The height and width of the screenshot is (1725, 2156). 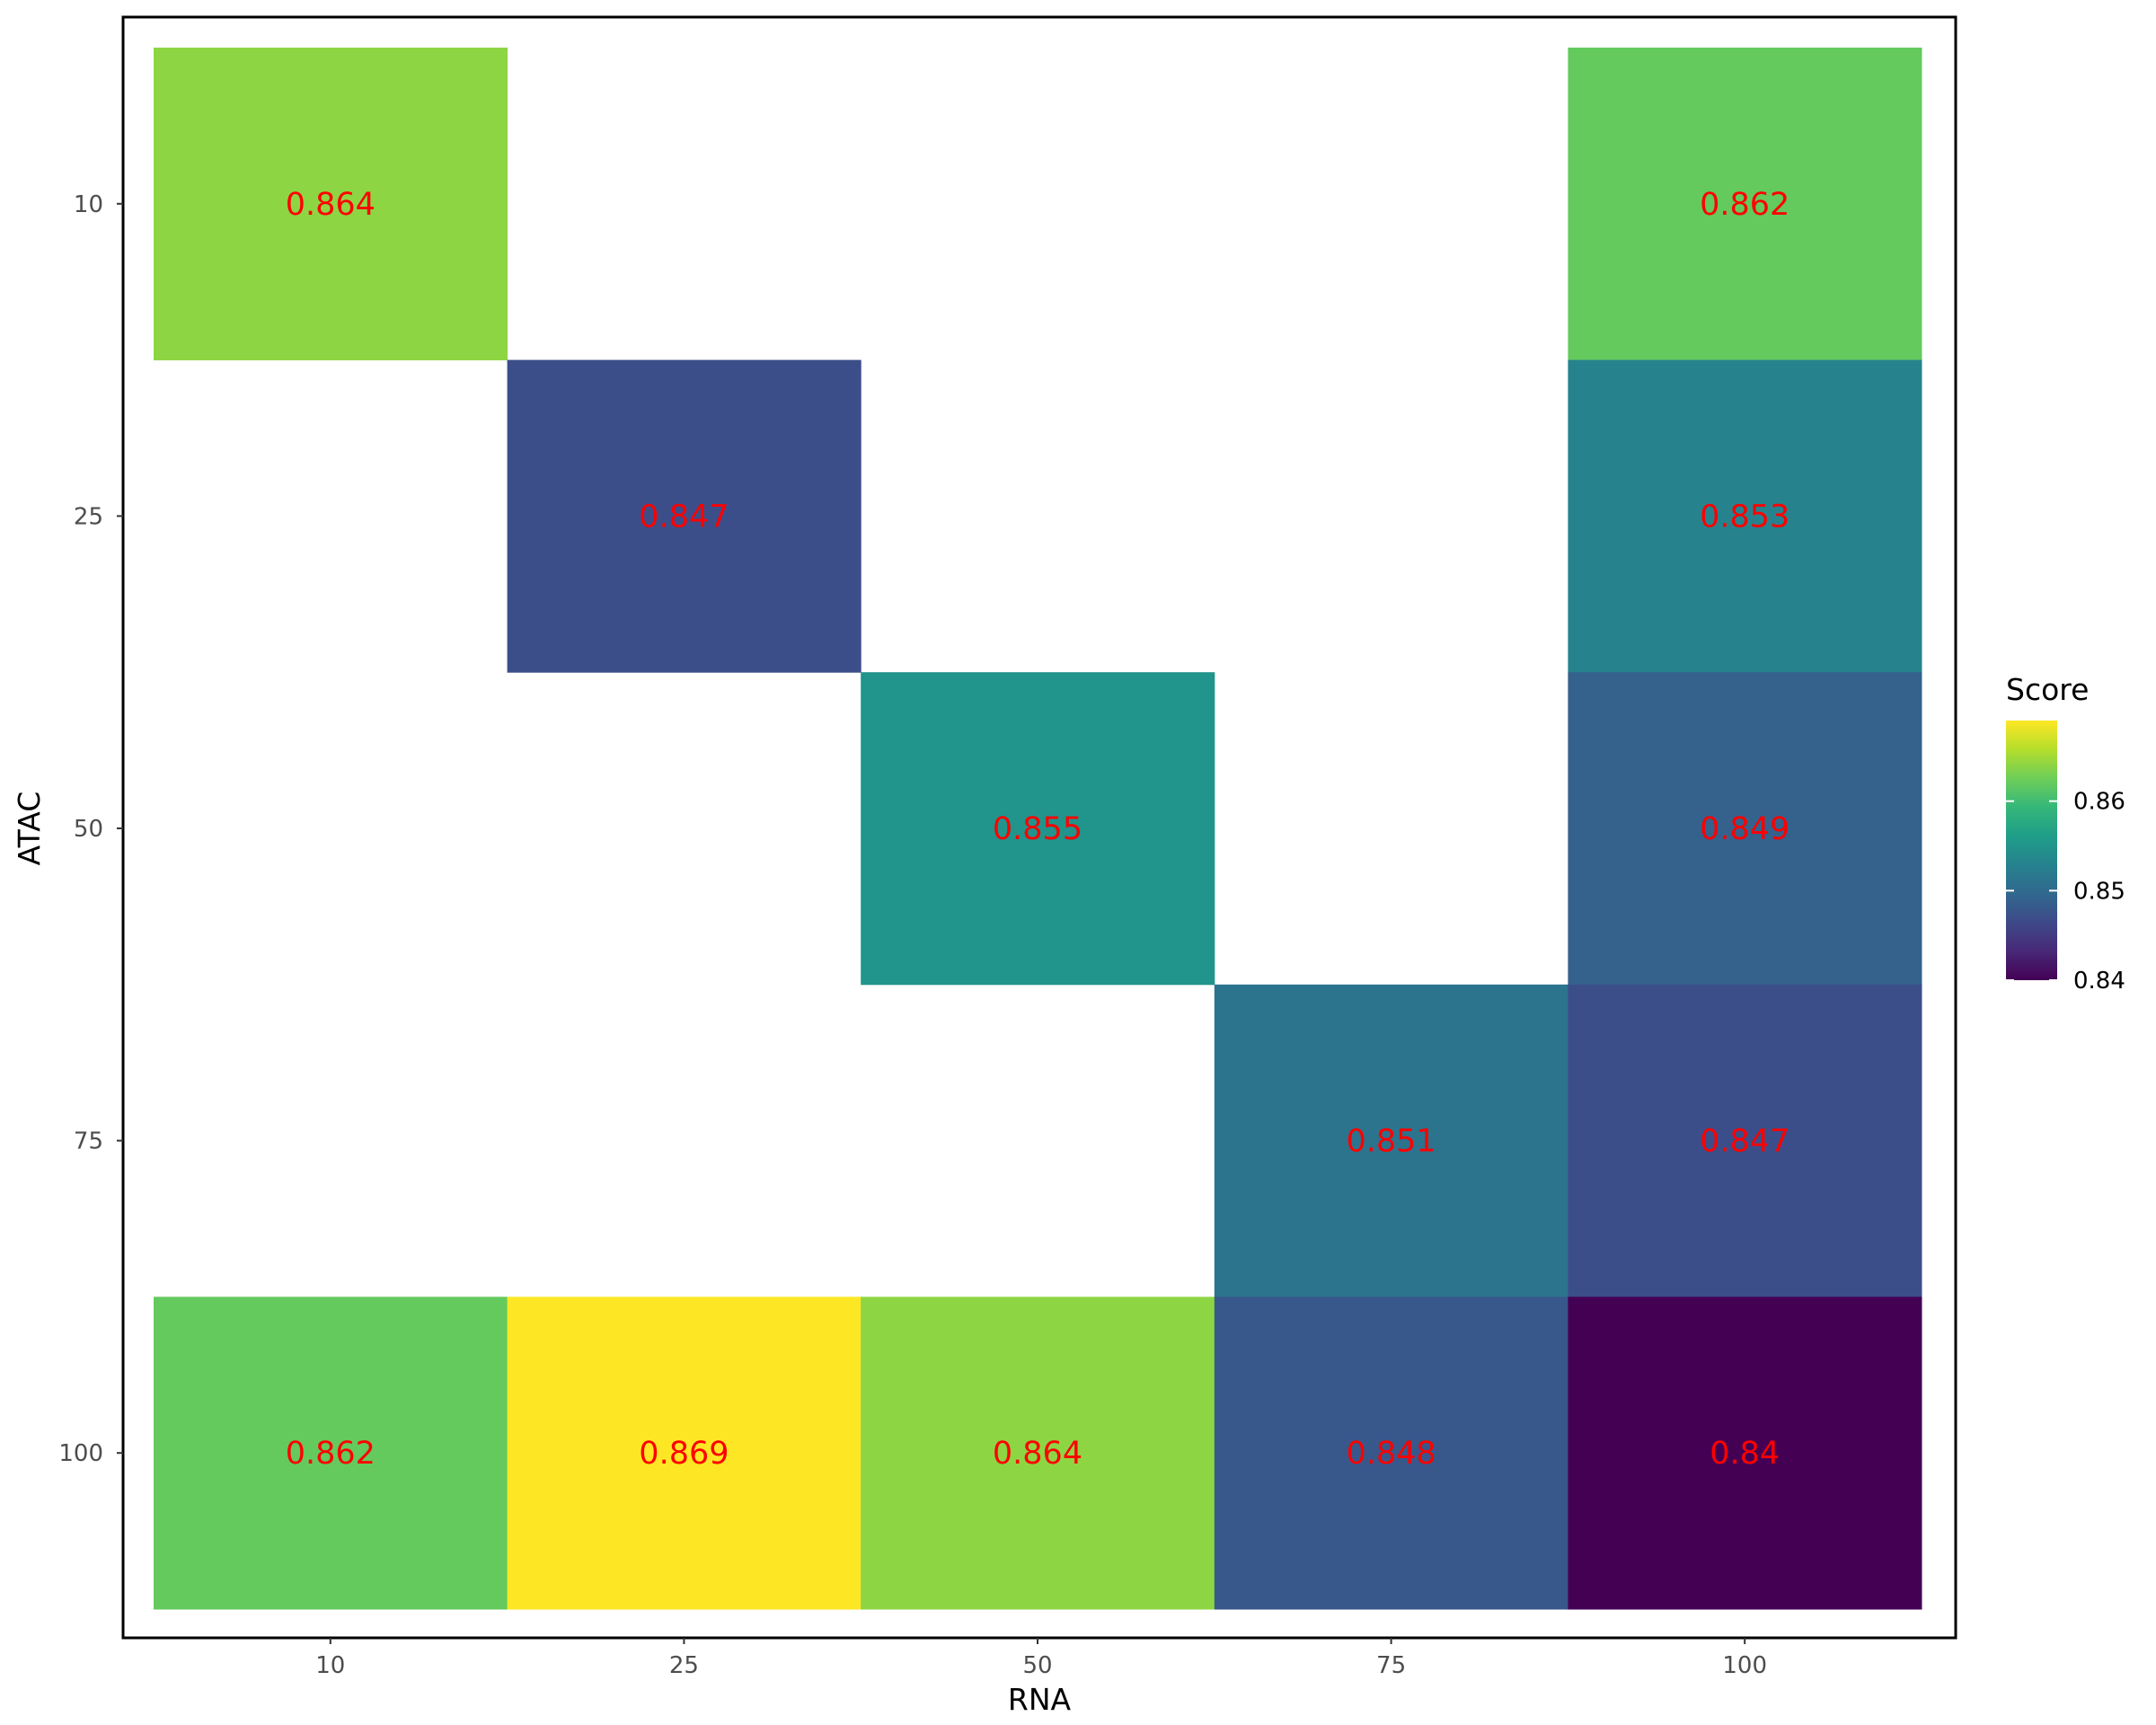 I want to click on cell-value-label: 0.855, so click(x=1037, y=829).